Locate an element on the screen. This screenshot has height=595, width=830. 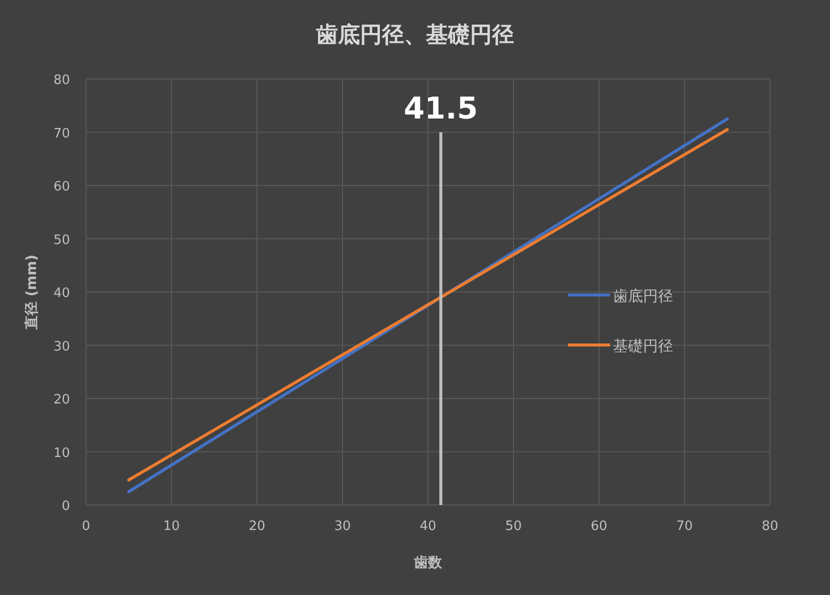
y-tick-label: 20 is located at coordinates (61, 400).